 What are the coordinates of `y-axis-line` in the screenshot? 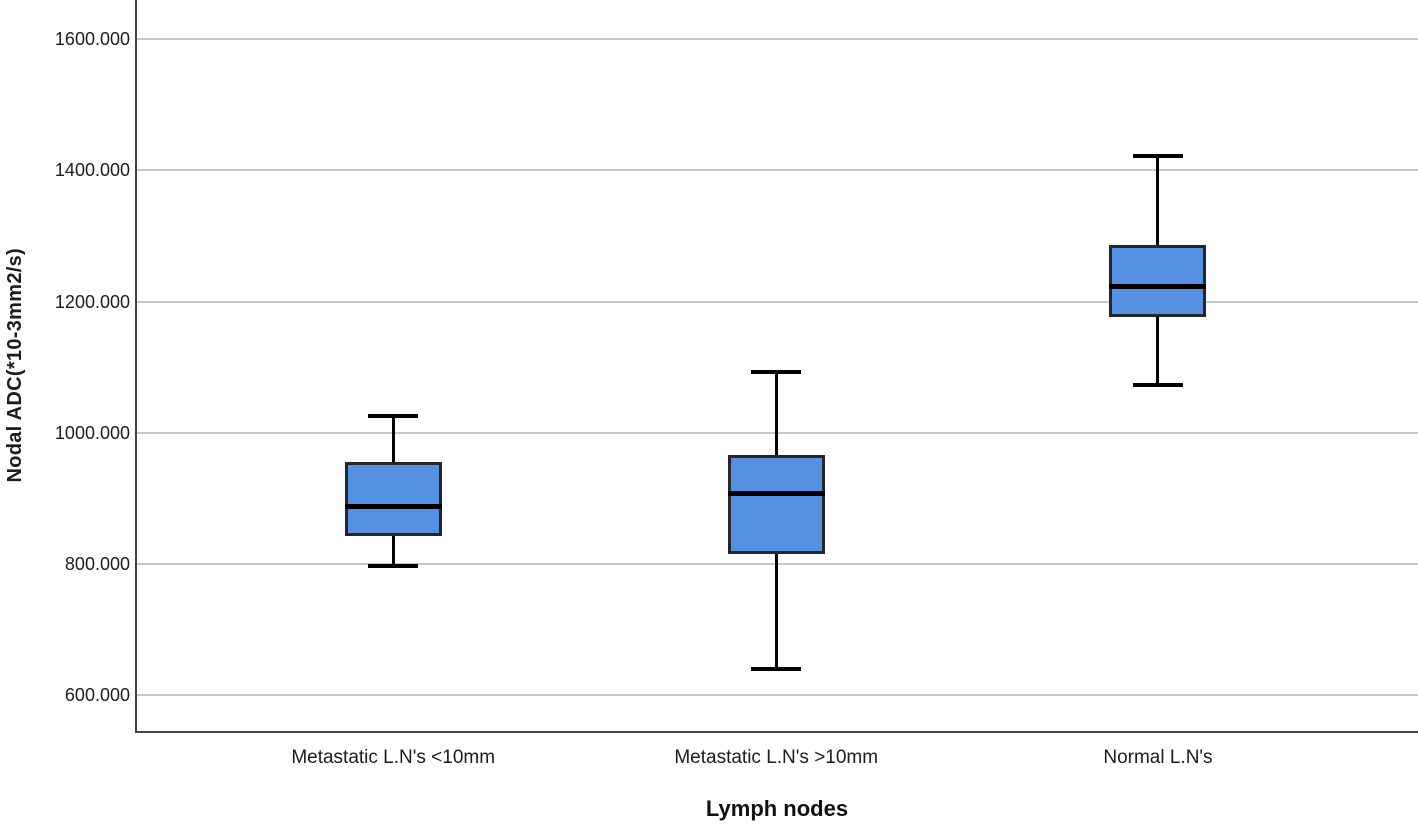 It's located at (136, 366).